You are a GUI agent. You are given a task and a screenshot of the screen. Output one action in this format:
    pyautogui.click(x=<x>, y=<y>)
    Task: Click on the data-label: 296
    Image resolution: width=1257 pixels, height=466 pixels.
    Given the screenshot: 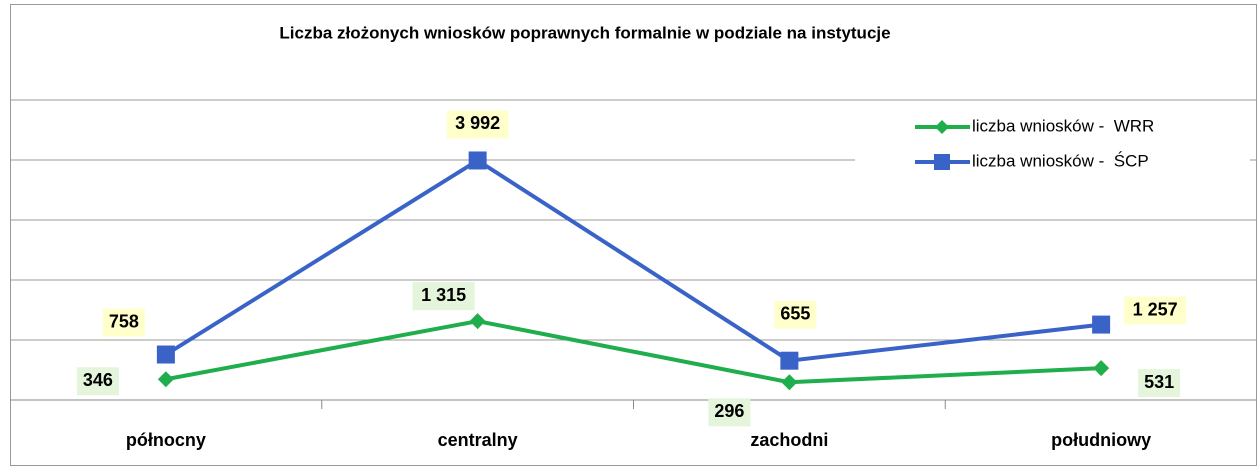 What is the action you would take?
    pyautogui.click(x=729, y=411)
    